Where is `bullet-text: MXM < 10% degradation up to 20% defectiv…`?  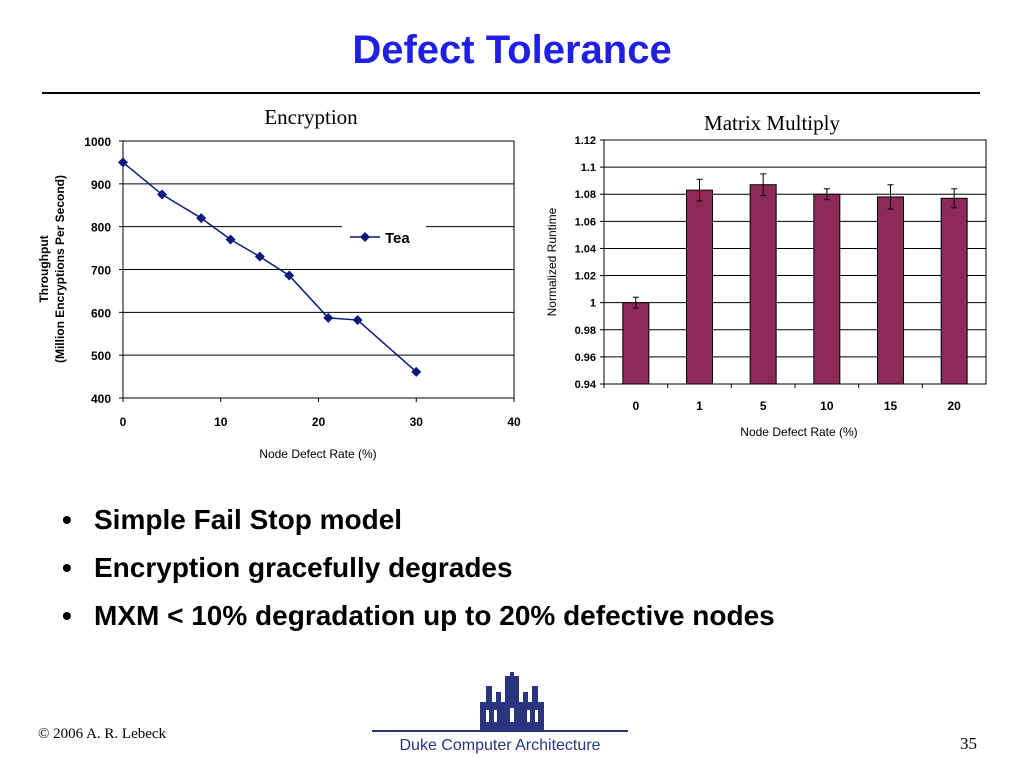 bullet-text: MXM < 10% degradation up to 20% defectiv… is located at coordinates (434, 615).